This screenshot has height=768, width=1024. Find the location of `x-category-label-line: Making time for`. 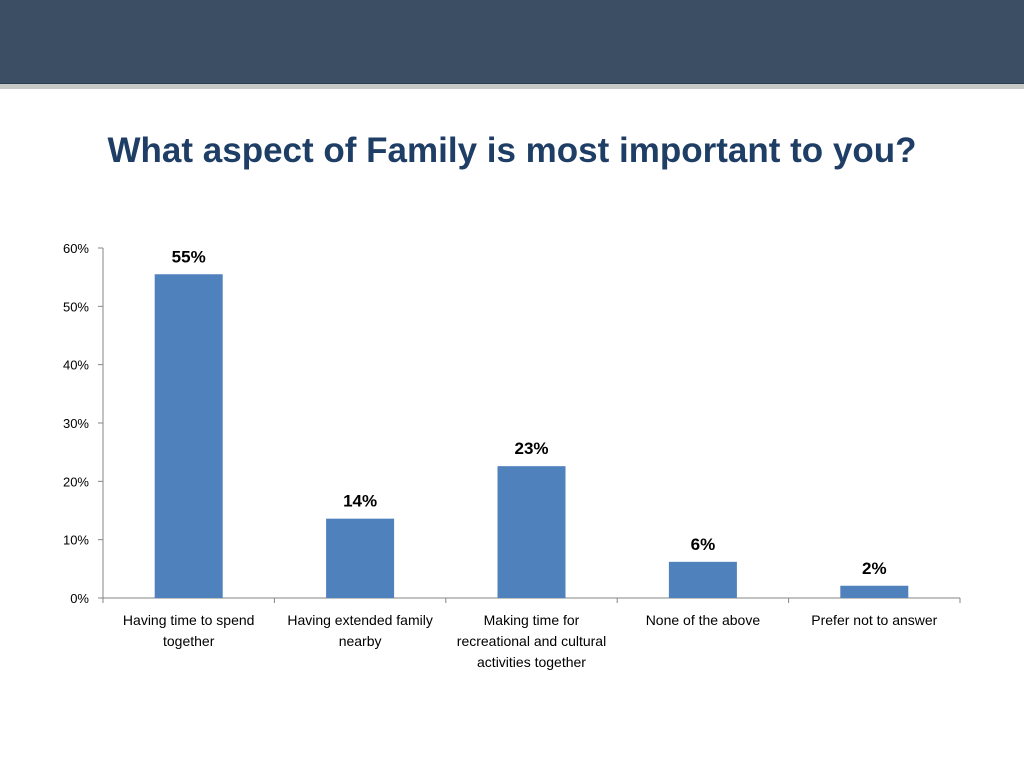

x-category-label-line: Making time for is located at coordinates (532, 620).